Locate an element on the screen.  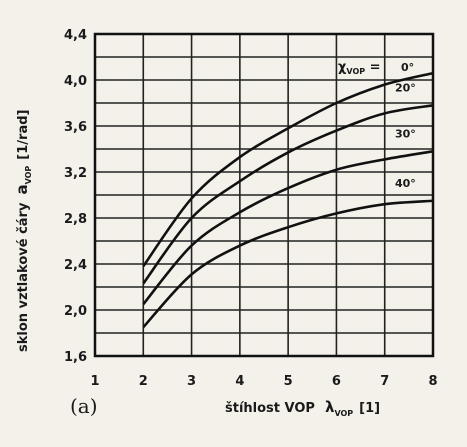
x-axis-label: štíhlost VOP λVOP [1] is located at coordinates (302, 408).